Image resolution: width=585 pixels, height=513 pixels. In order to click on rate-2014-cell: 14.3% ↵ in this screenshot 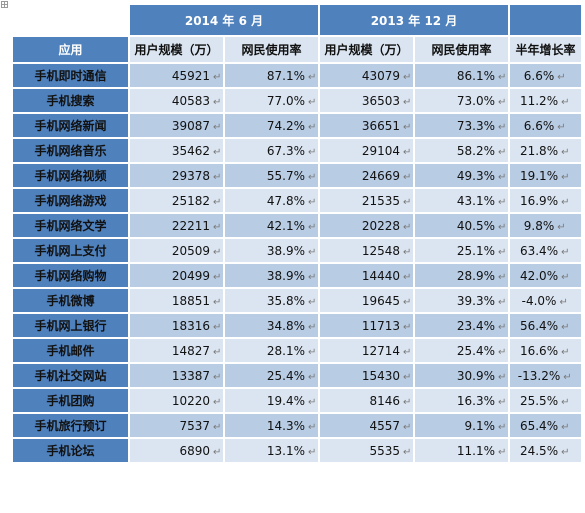, I will do `click(271, 425)`.